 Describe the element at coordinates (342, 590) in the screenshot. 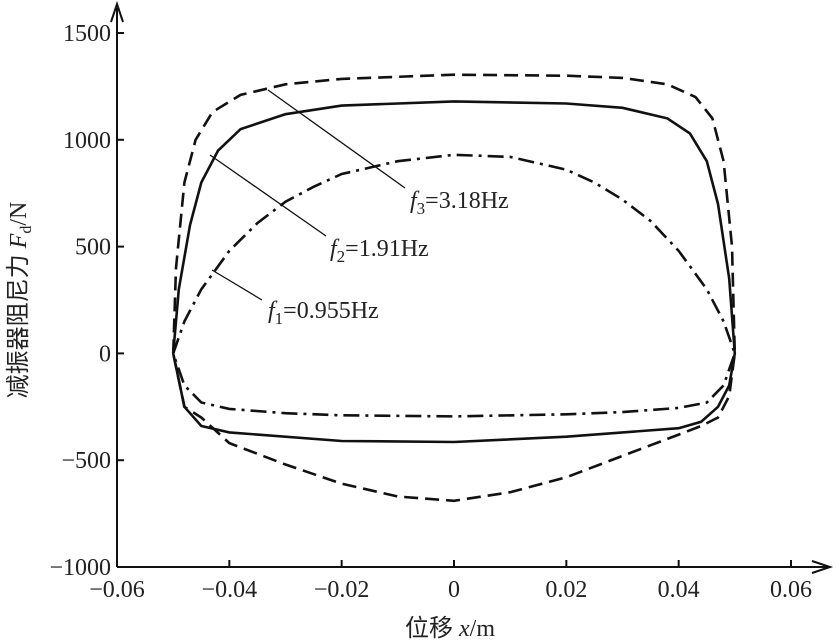

I see `x-tick-label: −0.02` at that location.